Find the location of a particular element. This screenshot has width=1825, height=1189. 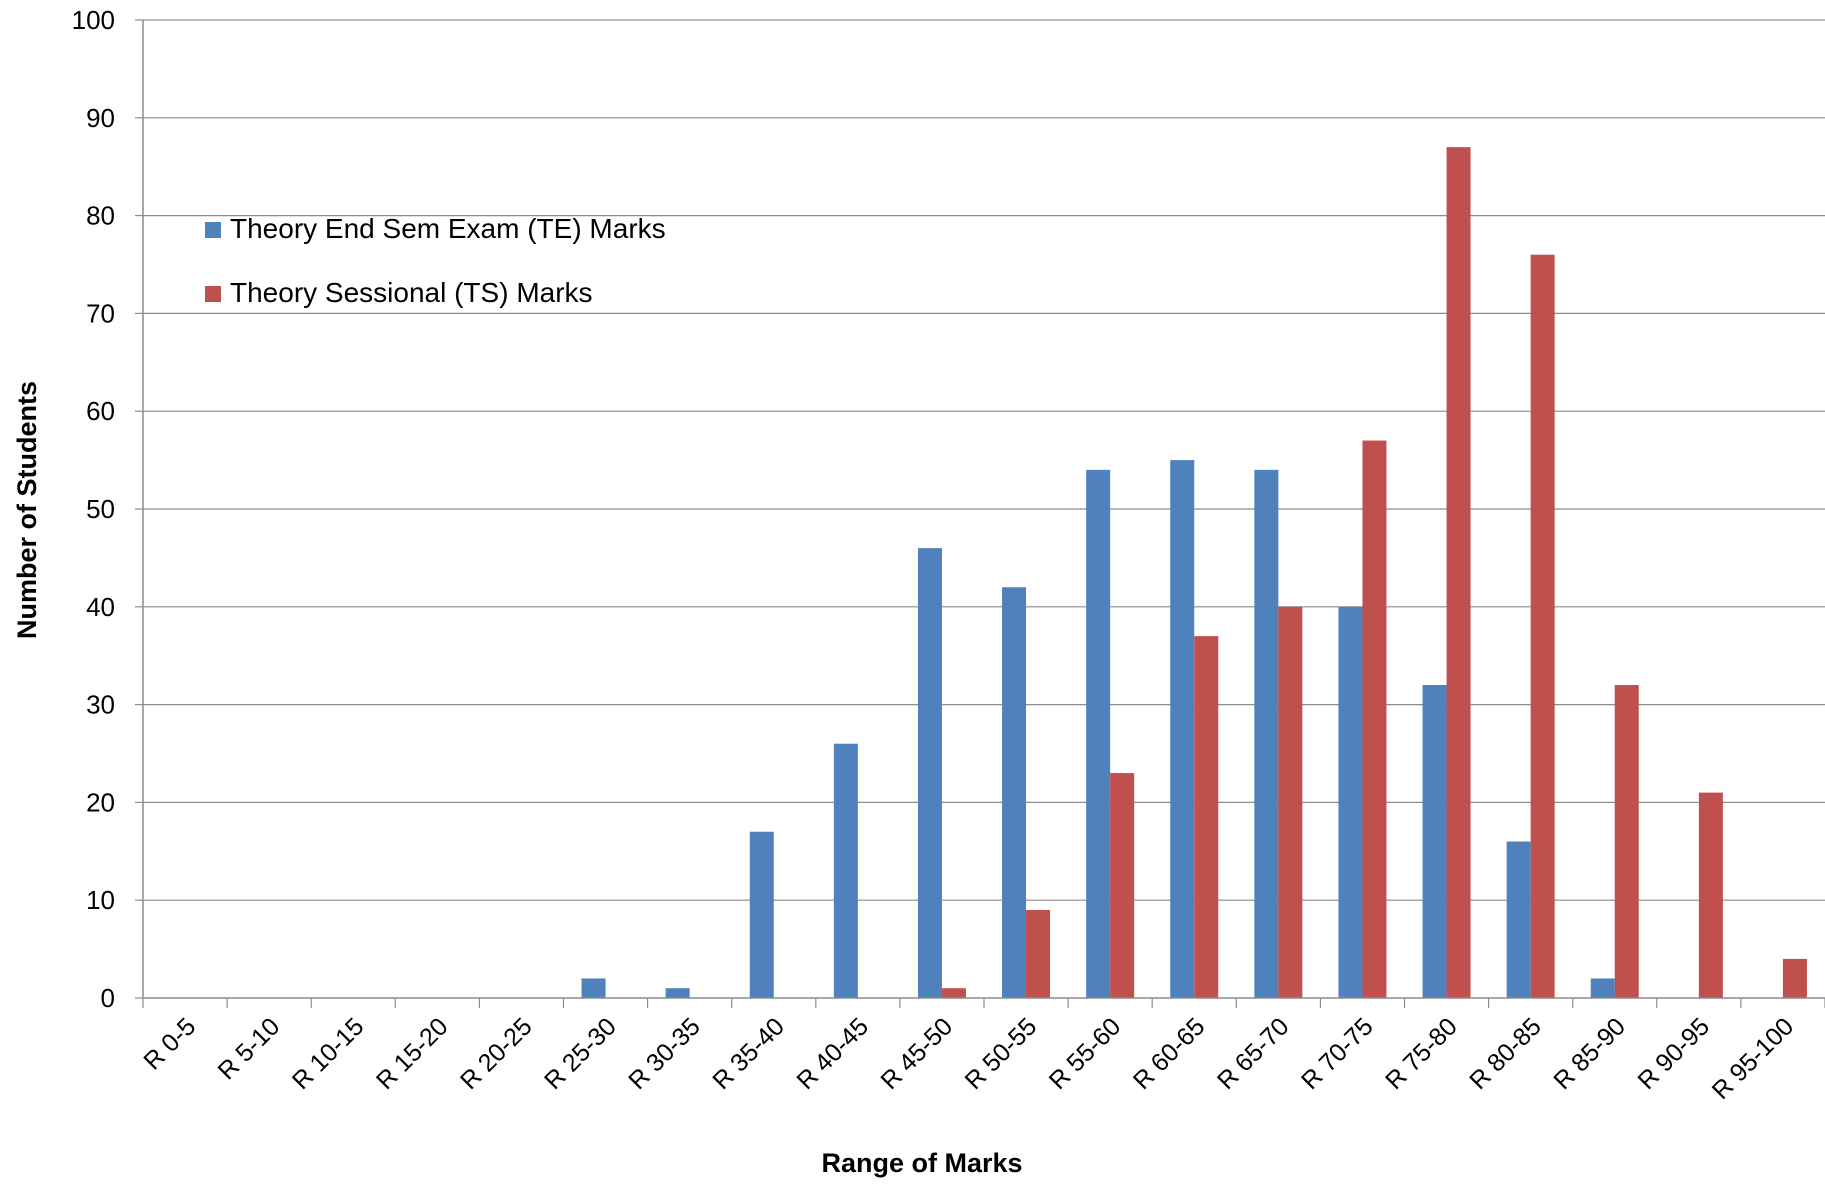

x-axis-title: Range of Marks is located at coordinates (921, 1163).